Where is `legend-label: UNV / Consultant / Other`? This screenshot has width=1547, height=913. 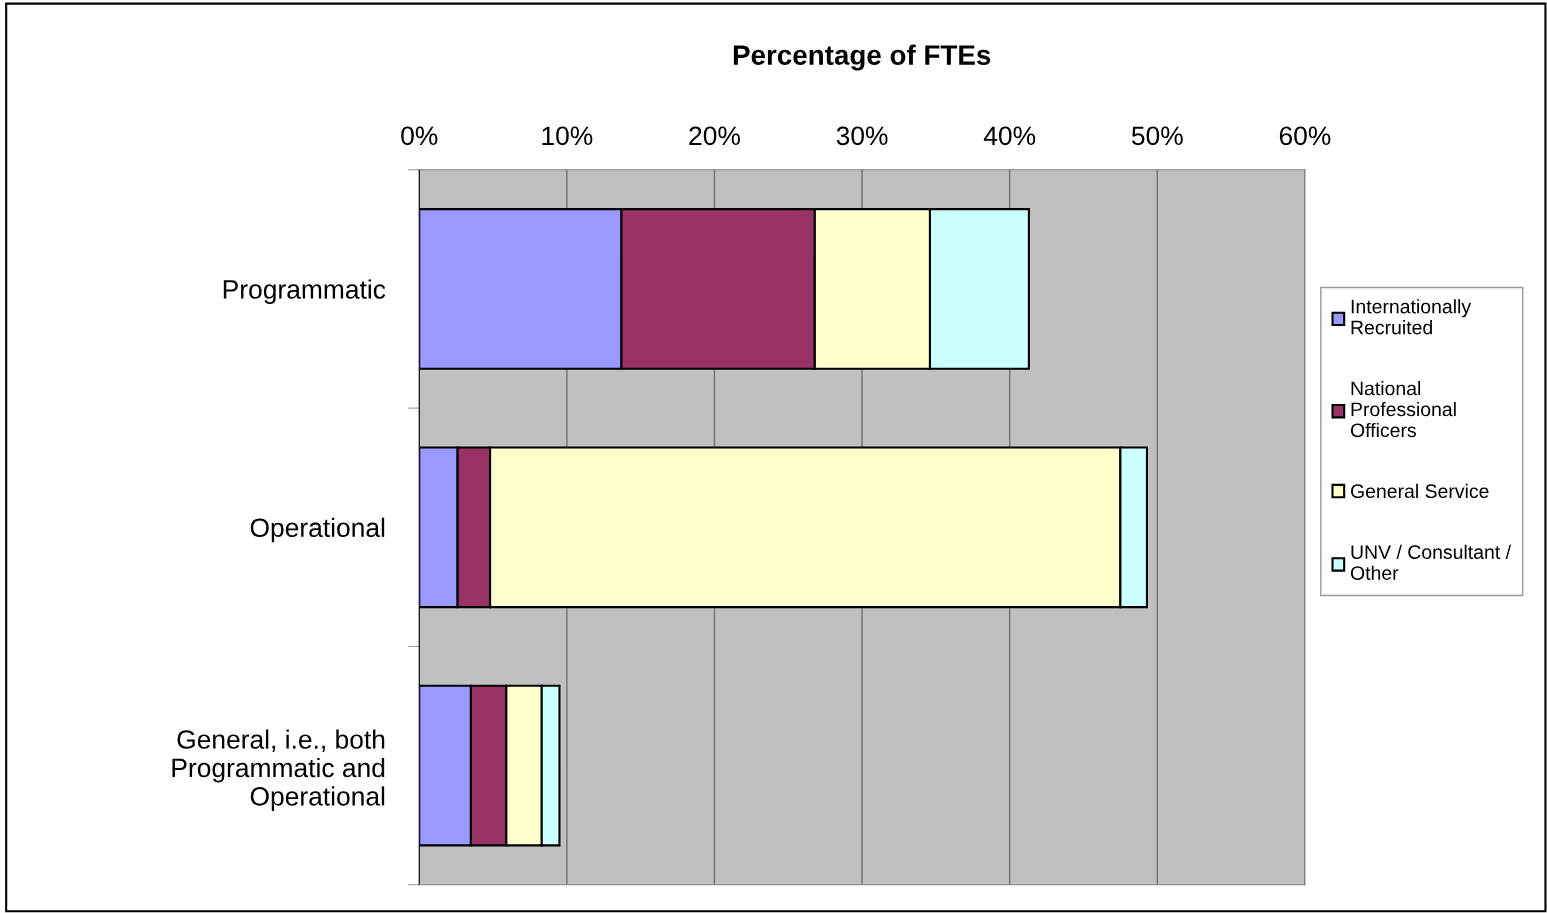 legend-label: UNV / Consultant / Other is located at coordinates (1431, 562).